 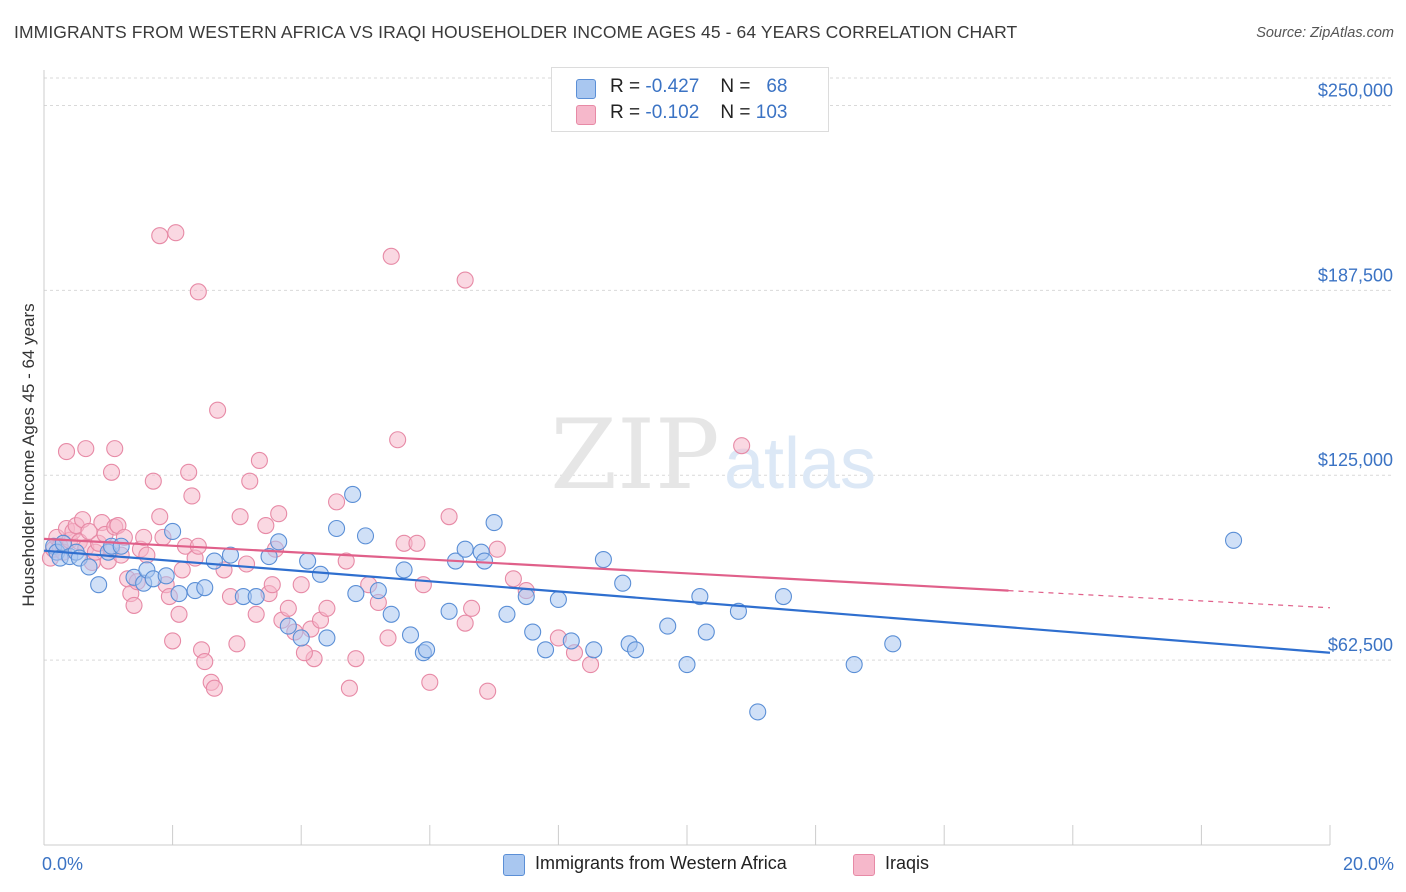 I want to click on legend-r-label: R =, so click(x=625, y=86).